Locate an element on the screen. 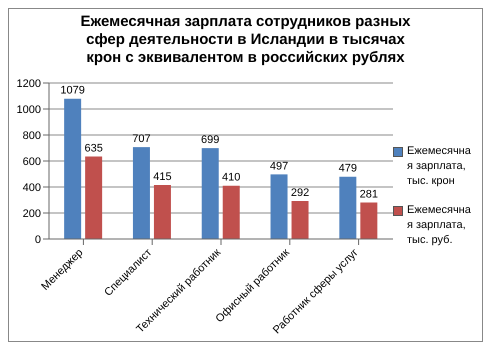 The image size is (483, 342). data-label: 479 is located at coordinates (348, 168).